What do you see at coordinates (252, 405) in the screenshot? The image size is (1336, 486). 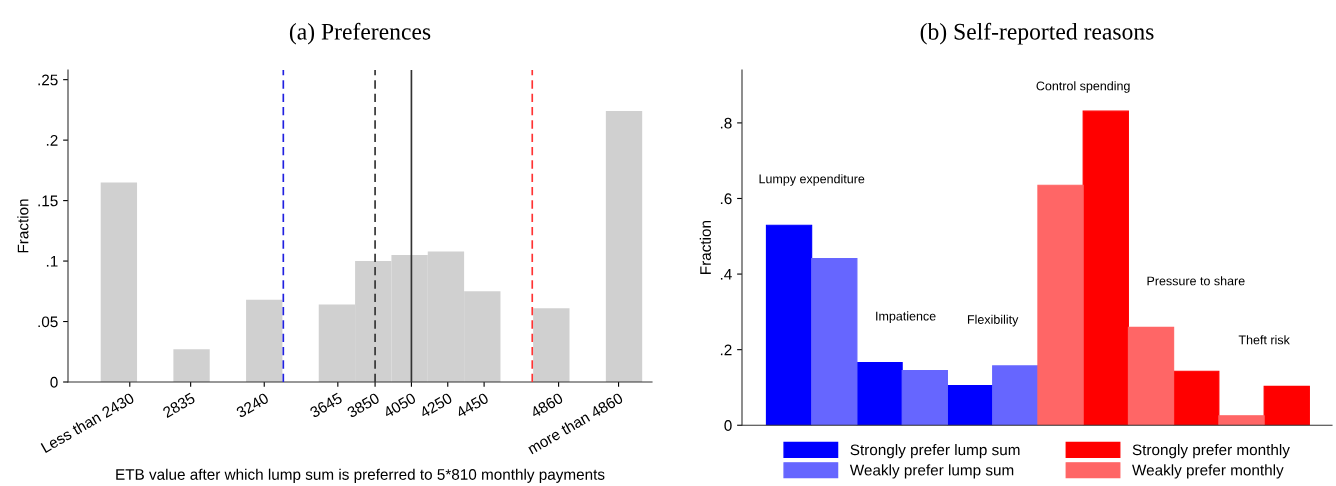 I see `x-tick-label: 3240` at bounding box center [252, 405].